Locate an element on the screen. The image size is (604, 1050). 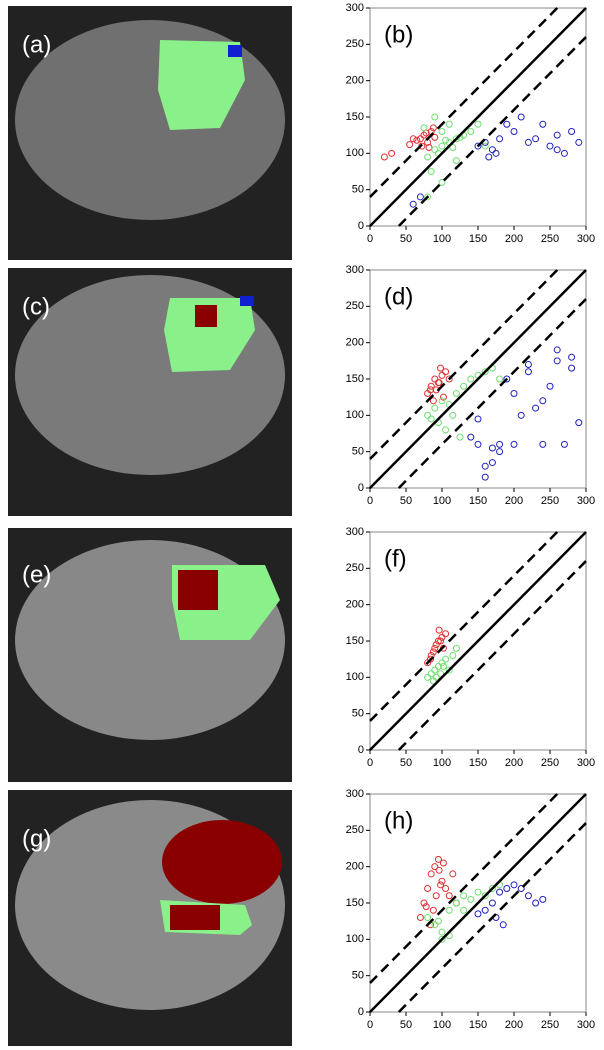
x-tick-label: 50 is located at coordinates (406, 763).